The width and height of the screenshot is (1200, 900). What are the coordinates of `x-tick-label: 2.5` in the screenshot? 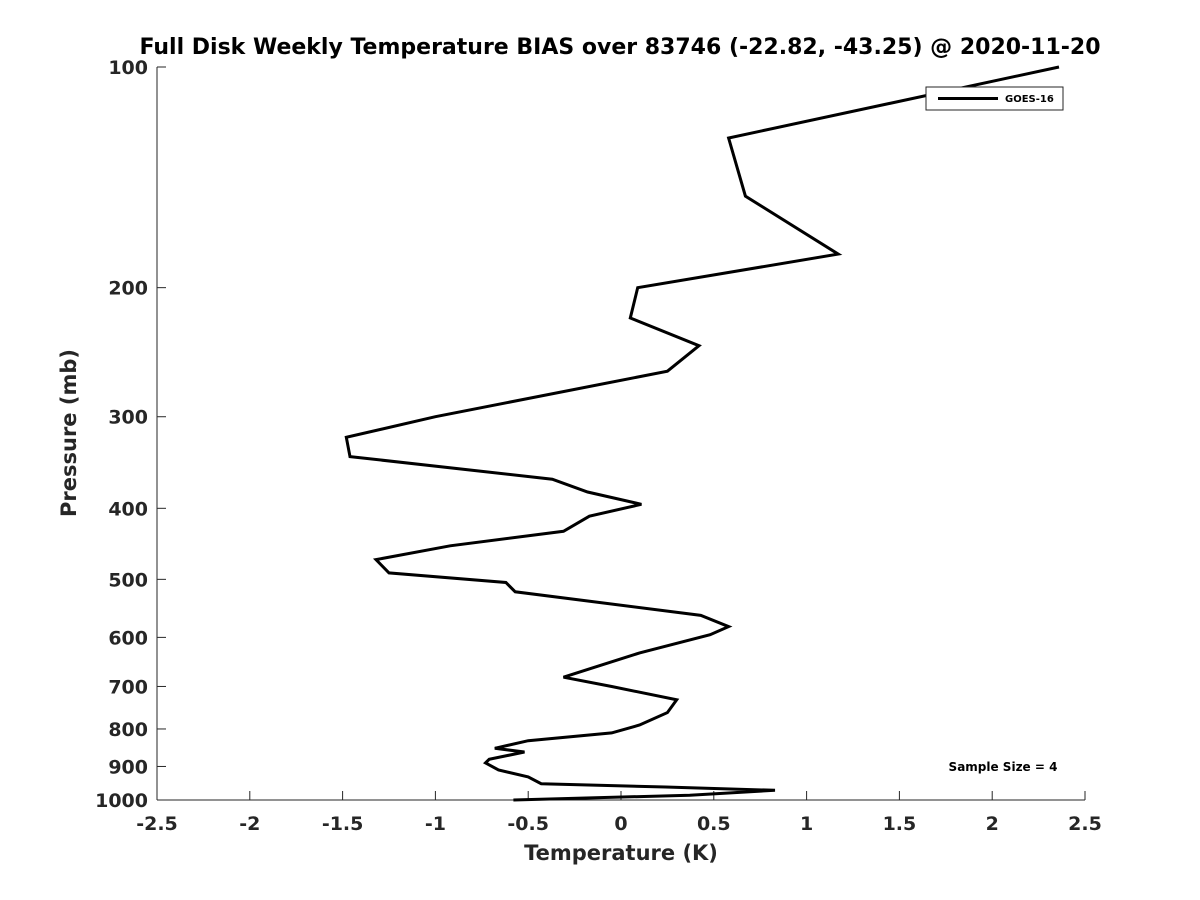 It's located at (1085, 824).